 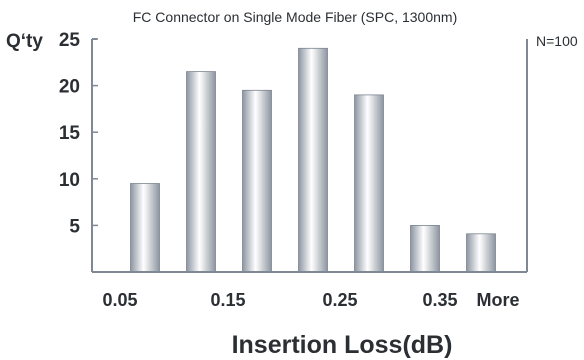 I want to click on x-tick-label: 0.15, so click(x=227, y=300).